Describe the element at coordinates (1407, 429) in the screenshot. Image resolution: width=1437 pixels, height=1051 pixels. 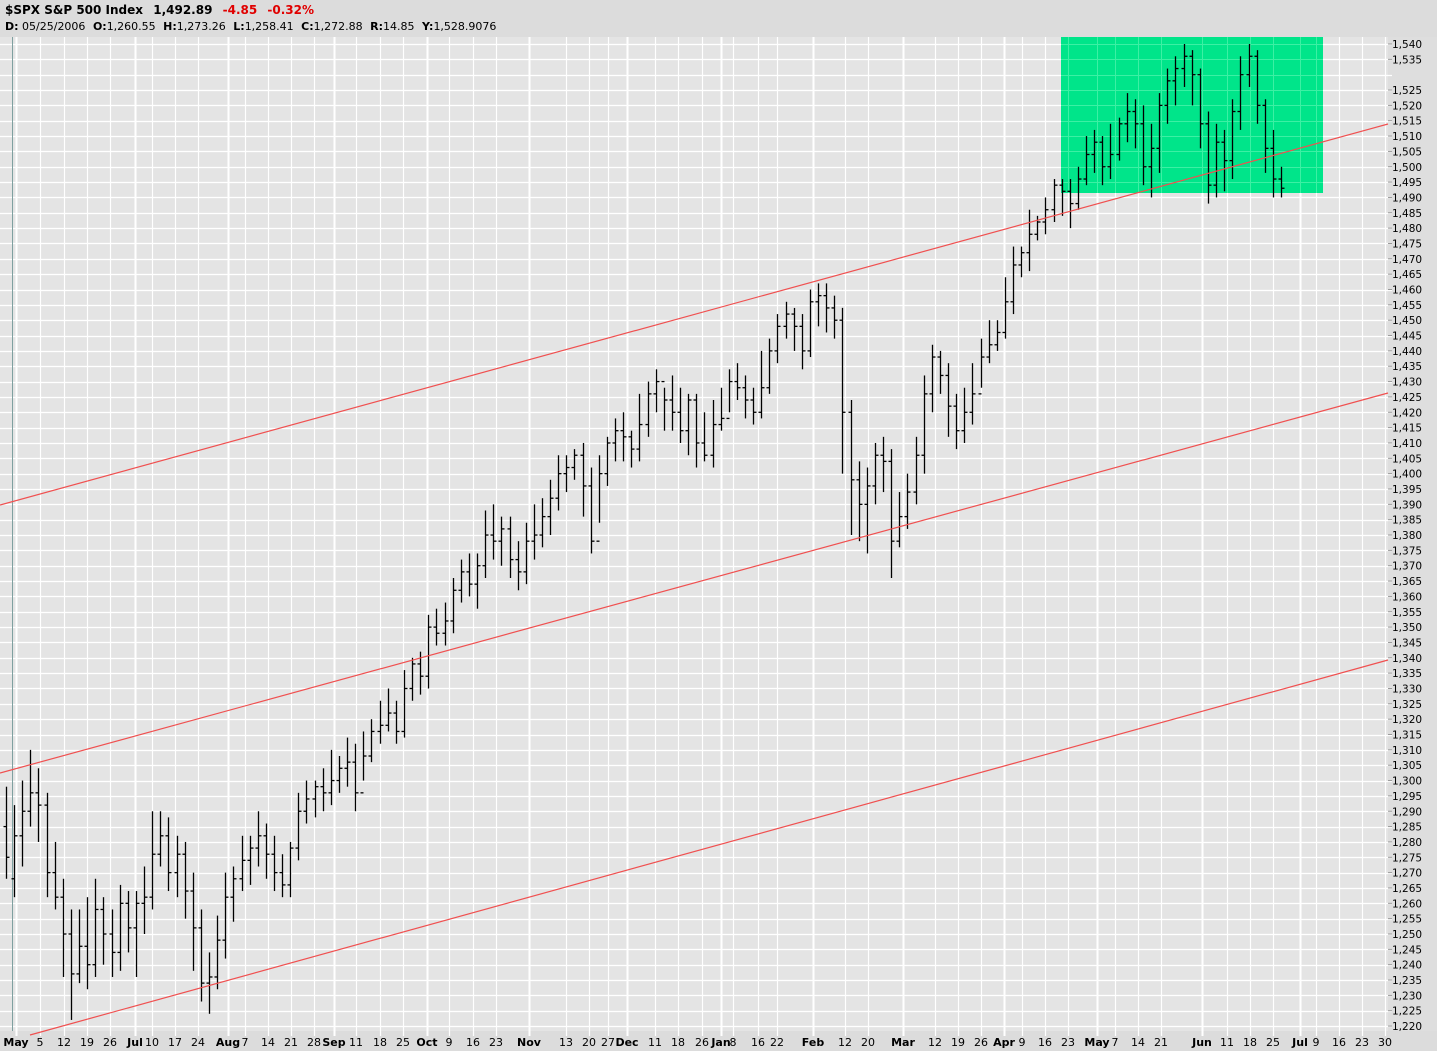
I see `y-tick-label: 1,415` at that location.